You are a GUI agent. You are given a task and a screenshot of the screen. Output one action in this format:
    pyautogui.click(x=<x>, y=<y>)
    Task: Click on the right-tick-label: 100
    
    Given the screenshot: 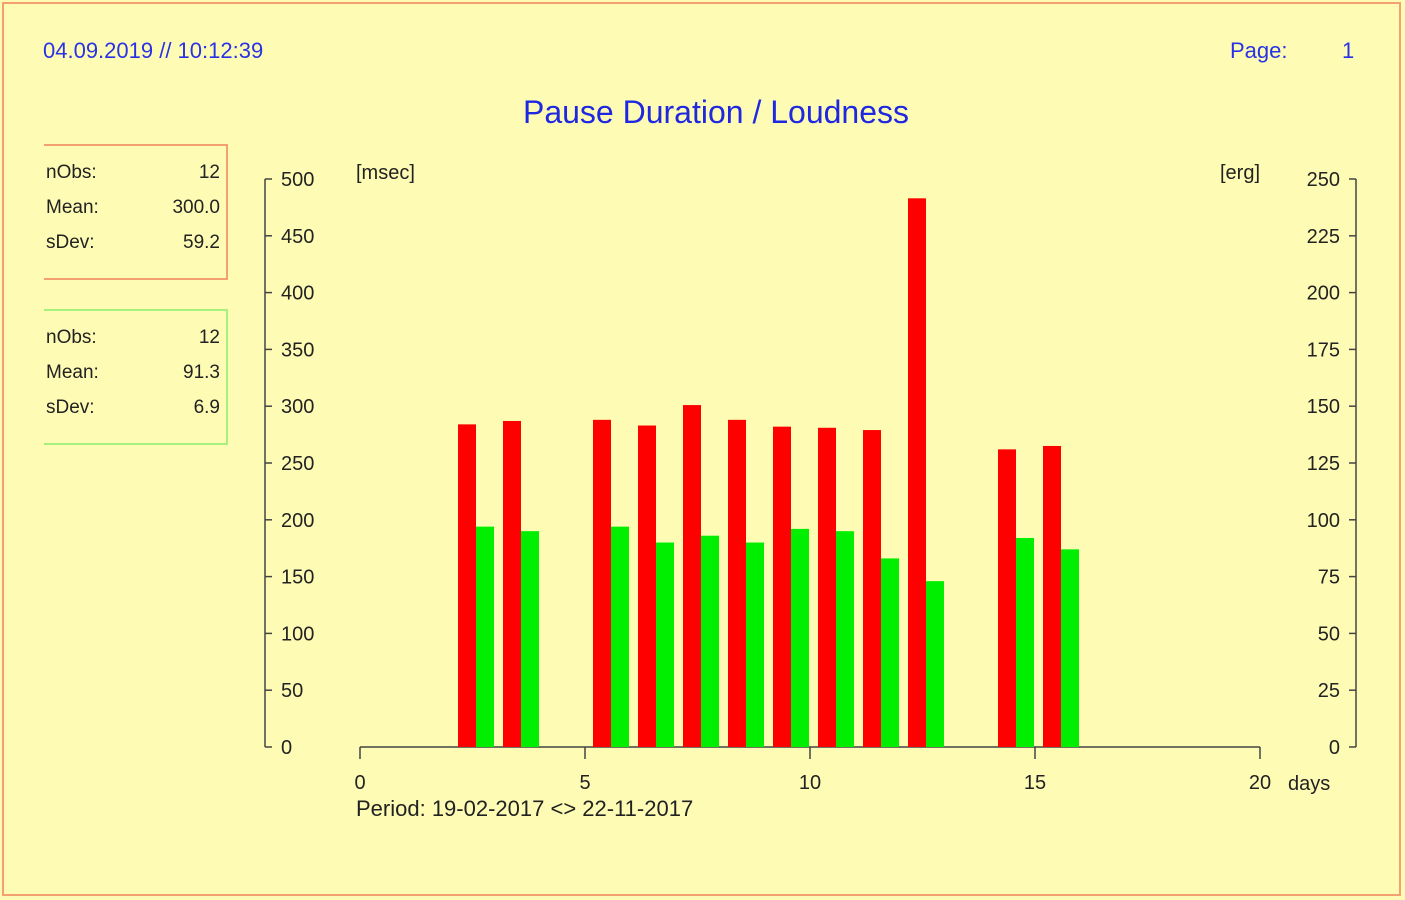 What is the action you would take?
    pyautogui.click(x=1323, y=521)
    